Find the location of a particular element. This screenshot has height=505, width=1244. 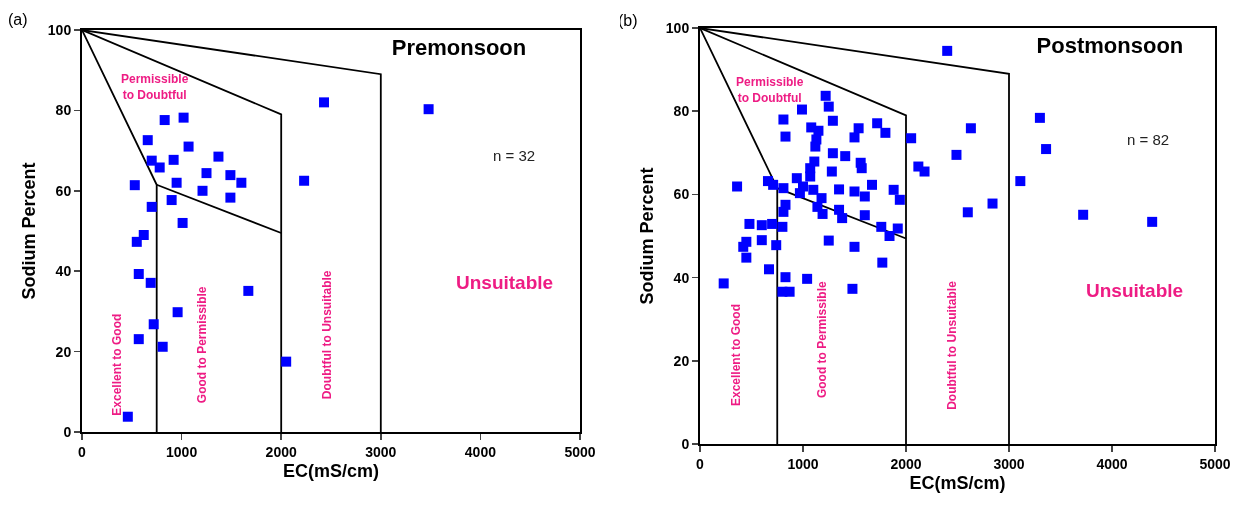

text: (a) is located at coordinates (18, 19).